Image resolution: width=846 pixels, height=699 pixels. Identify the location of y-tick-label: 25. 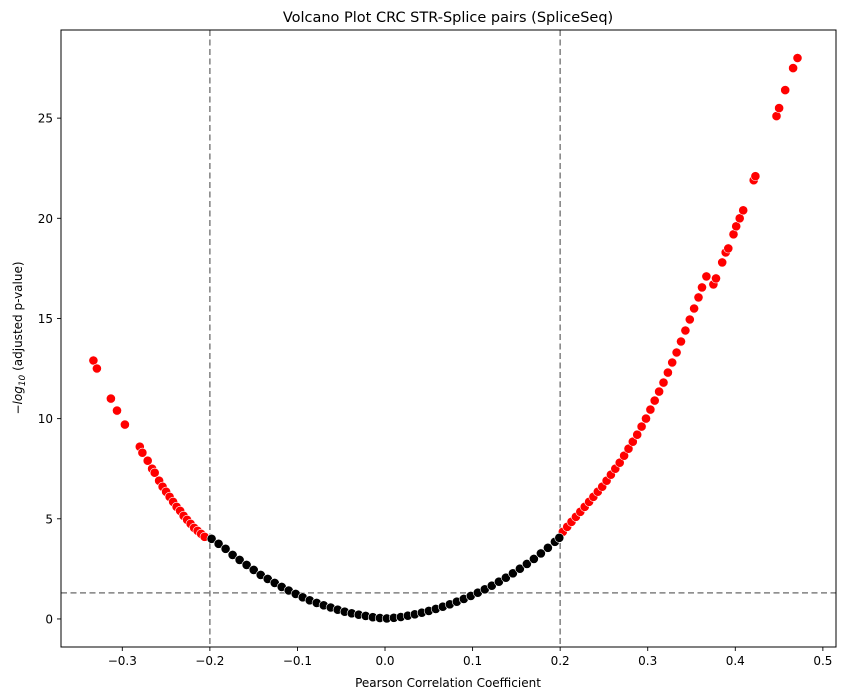
(45, 119).